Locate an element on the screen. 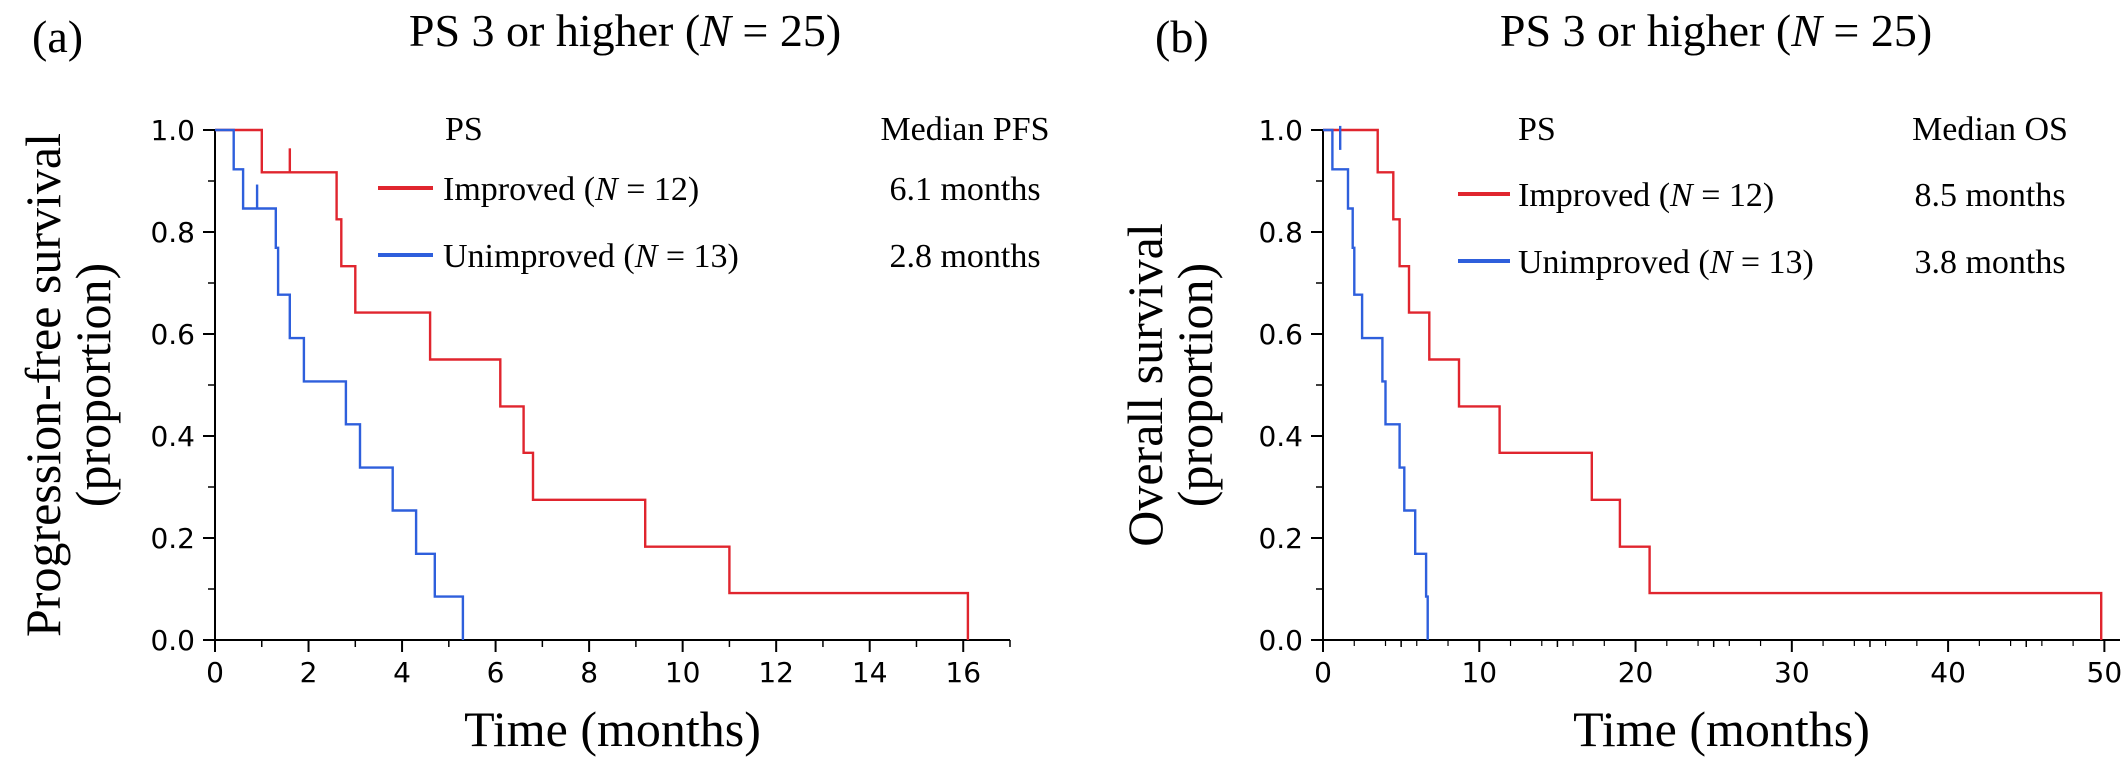  x-tick-label: 30 is located at coordinates (1792, 672).